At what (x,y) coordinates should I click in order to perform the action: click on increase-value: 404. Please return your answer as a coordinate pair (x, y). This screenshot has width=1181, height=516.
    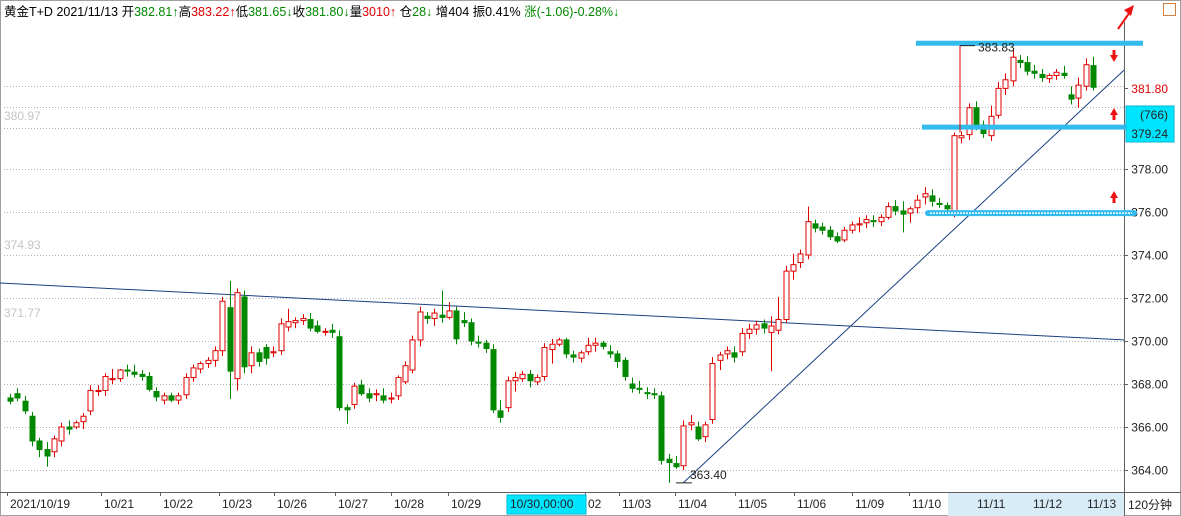
    Looking at the image, I should click on (459, 12).